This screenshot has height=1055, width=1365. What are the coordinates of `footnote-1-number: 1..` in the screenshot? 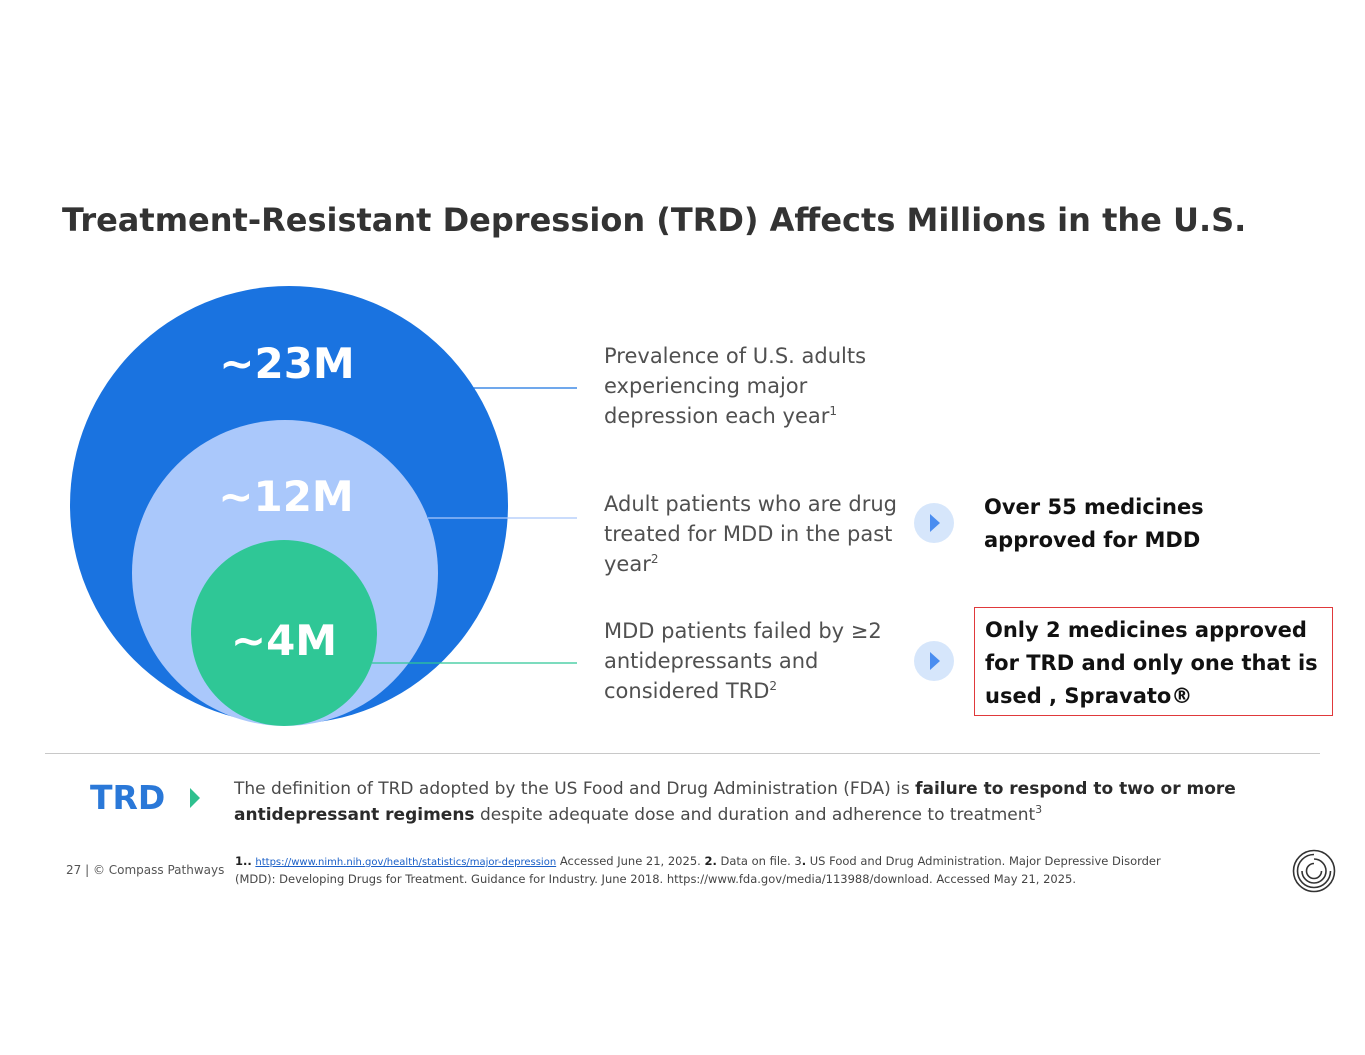 It's located at (243, 861).